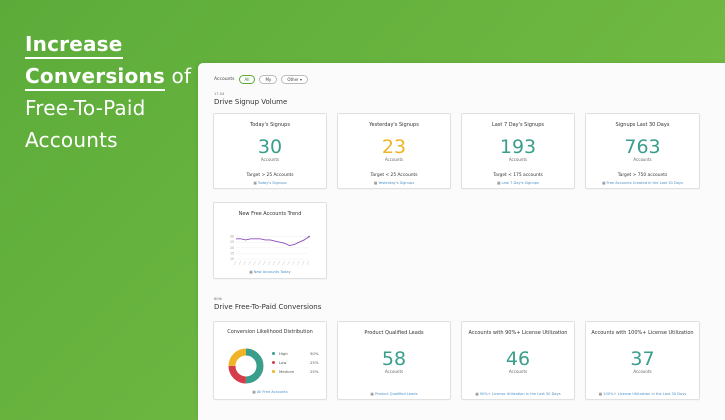 Image resolution: width=725 pixels, height=420 pixels. I want to click on y-tick-label: 10, so click(232, 259).